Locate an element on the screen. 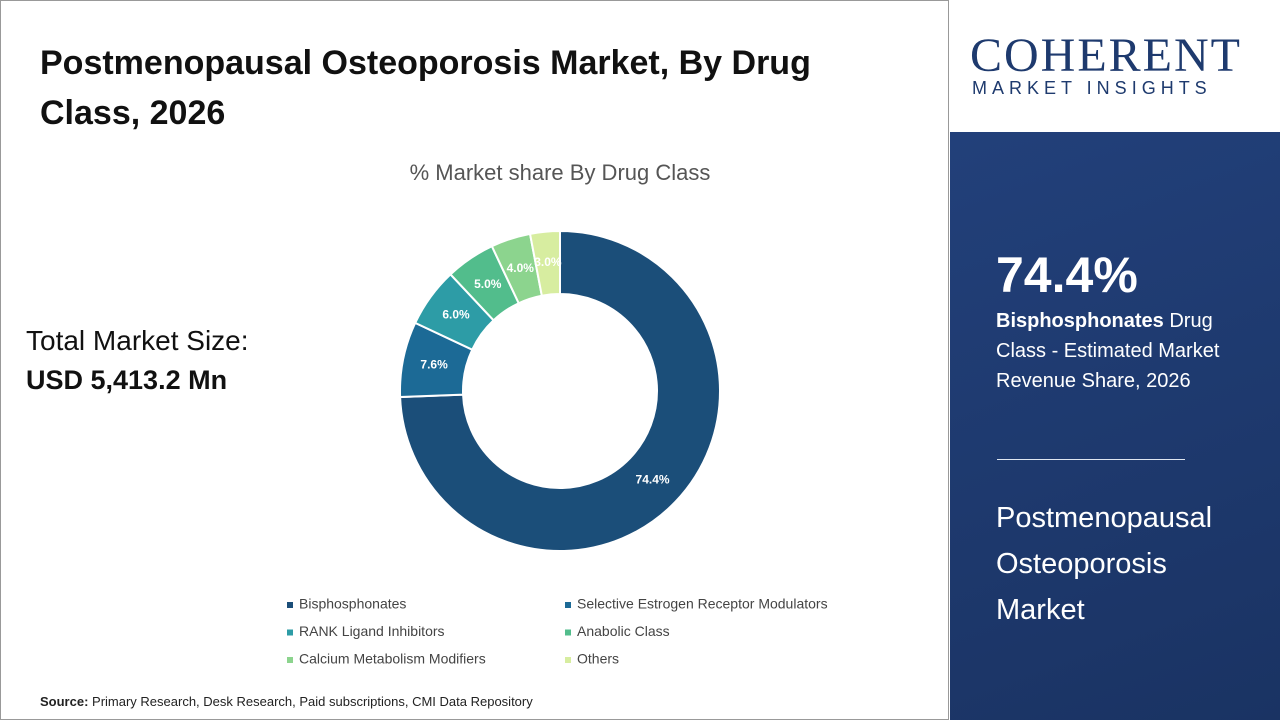  separator is located at coordinates (1091, 459).